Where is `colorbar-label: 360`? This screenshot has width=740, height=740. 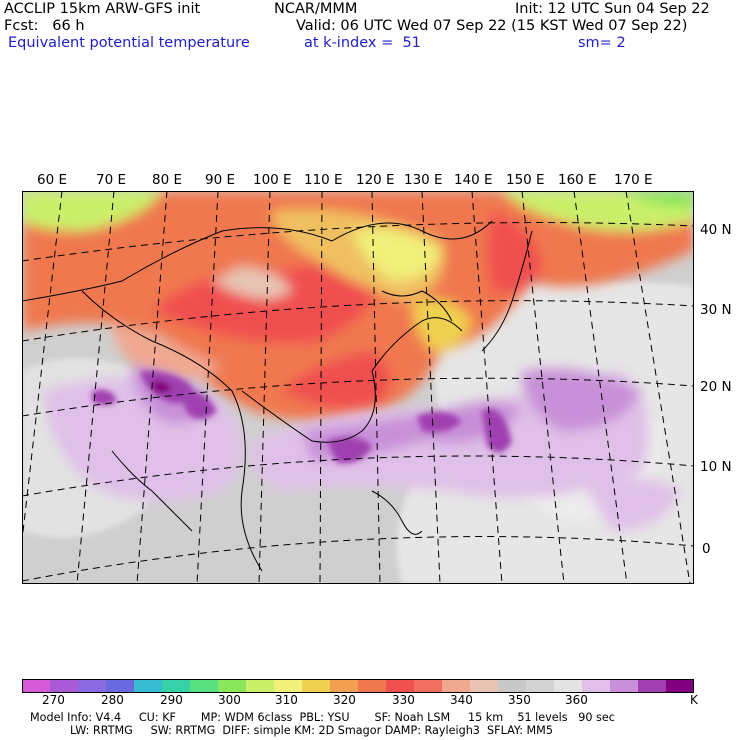 colorbar-label: 360 is located at coordinates (576, 700).